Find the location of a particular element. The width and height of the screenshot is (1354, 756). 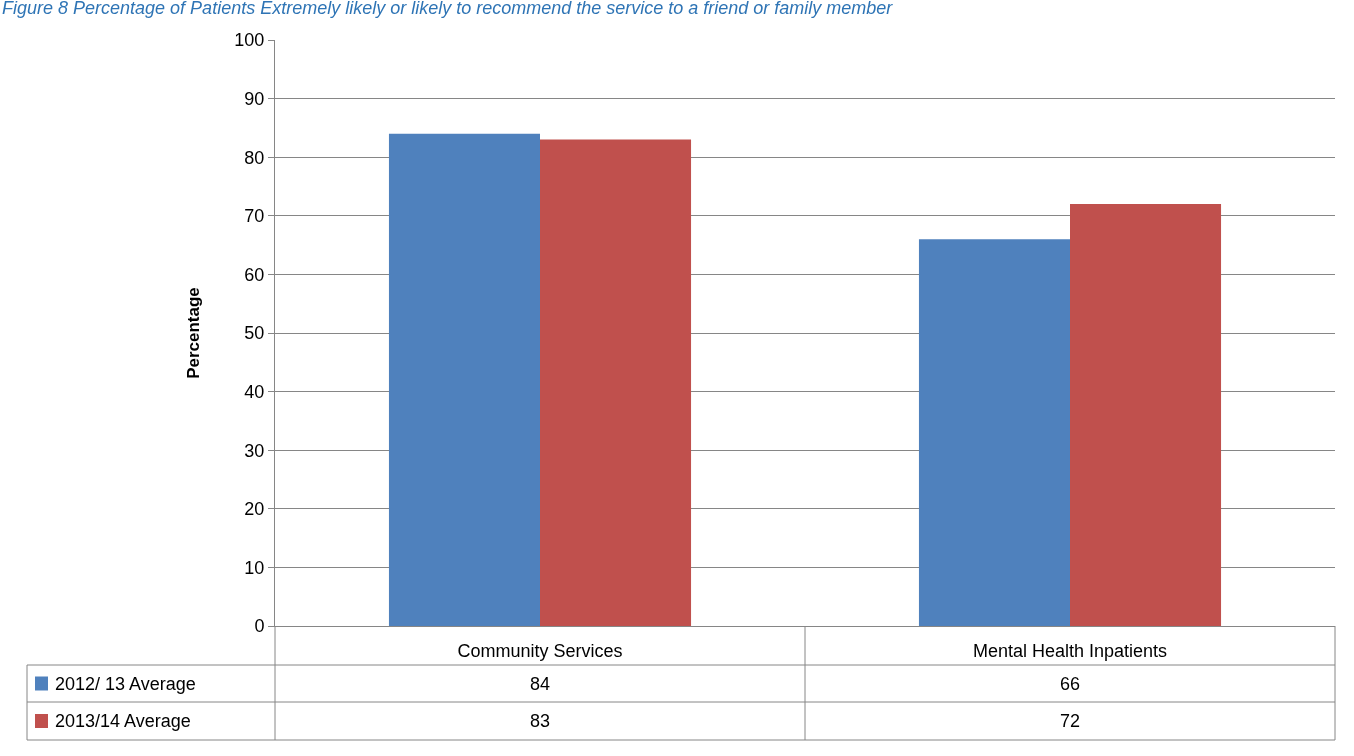

y-tick-label: 20 is located at coordinates (254, 509).